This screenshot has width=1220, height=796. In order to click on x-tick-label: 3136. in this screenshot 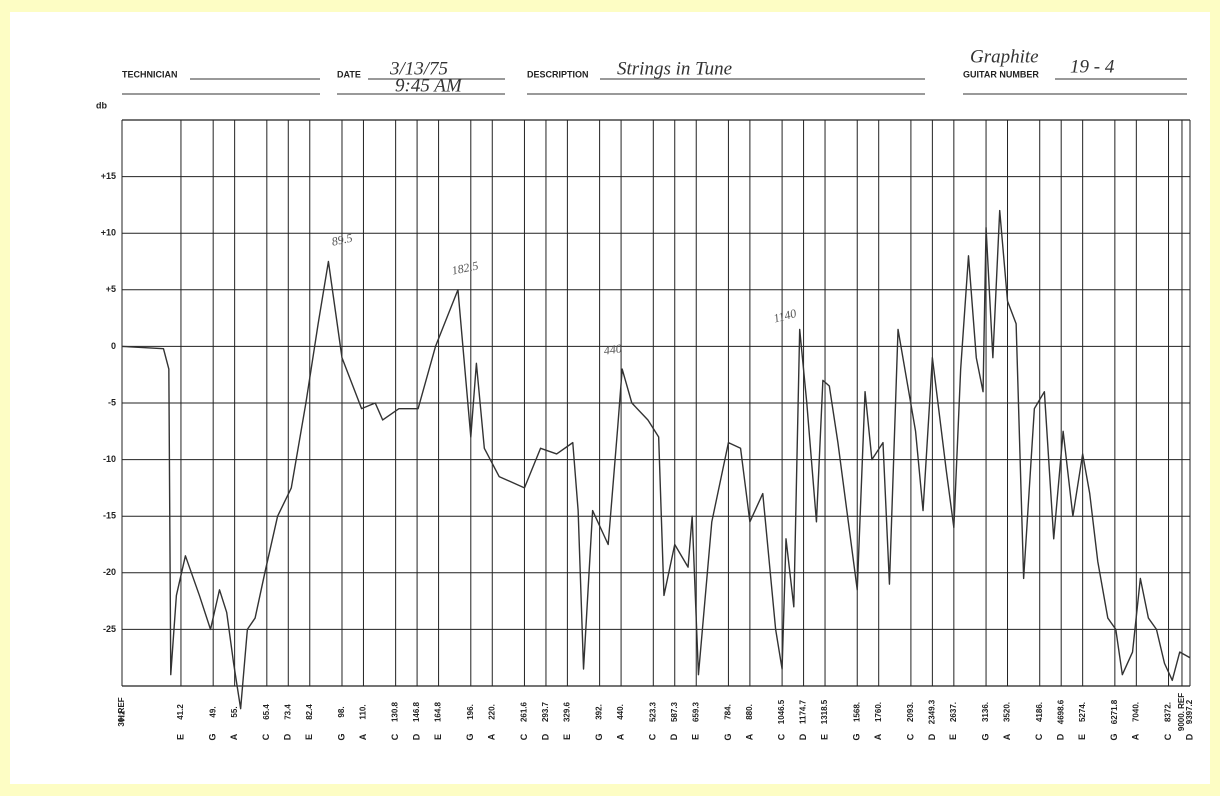, I will do `click(985, 712)`.